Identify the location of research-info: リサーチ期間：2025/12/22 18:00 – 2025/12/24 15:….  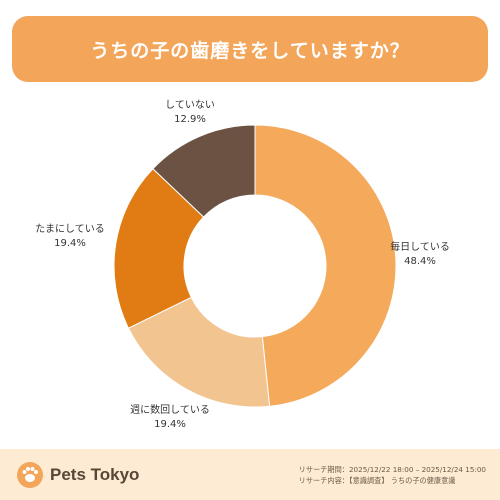
(392, 475).